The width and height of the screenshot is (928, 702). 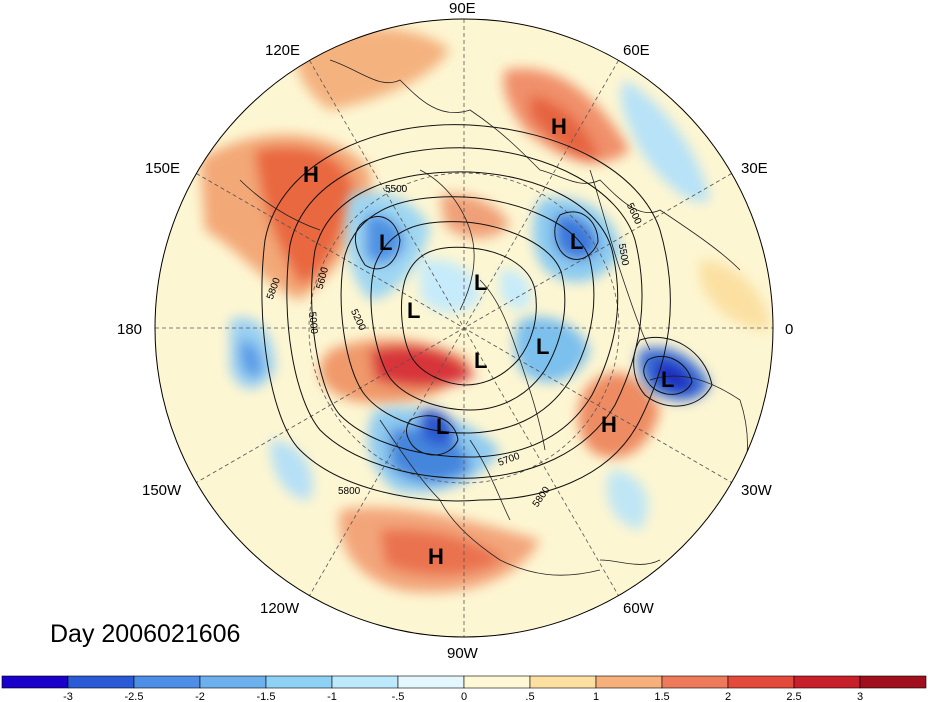 I want to click on colorbar-tick-label: -1.5, so click(x=266, y=696).